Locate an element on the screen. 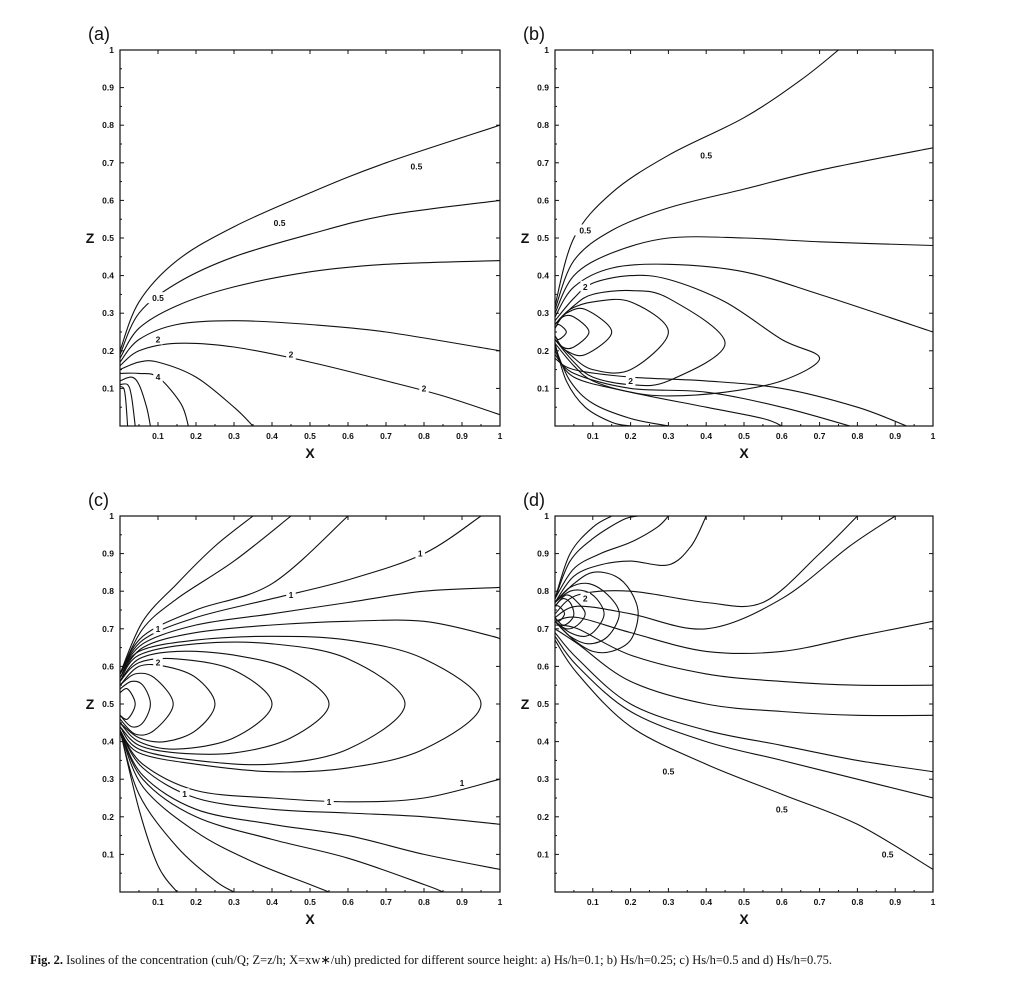  x-tick-label-c-7: 0.7 is located at coordinates (386, 902).